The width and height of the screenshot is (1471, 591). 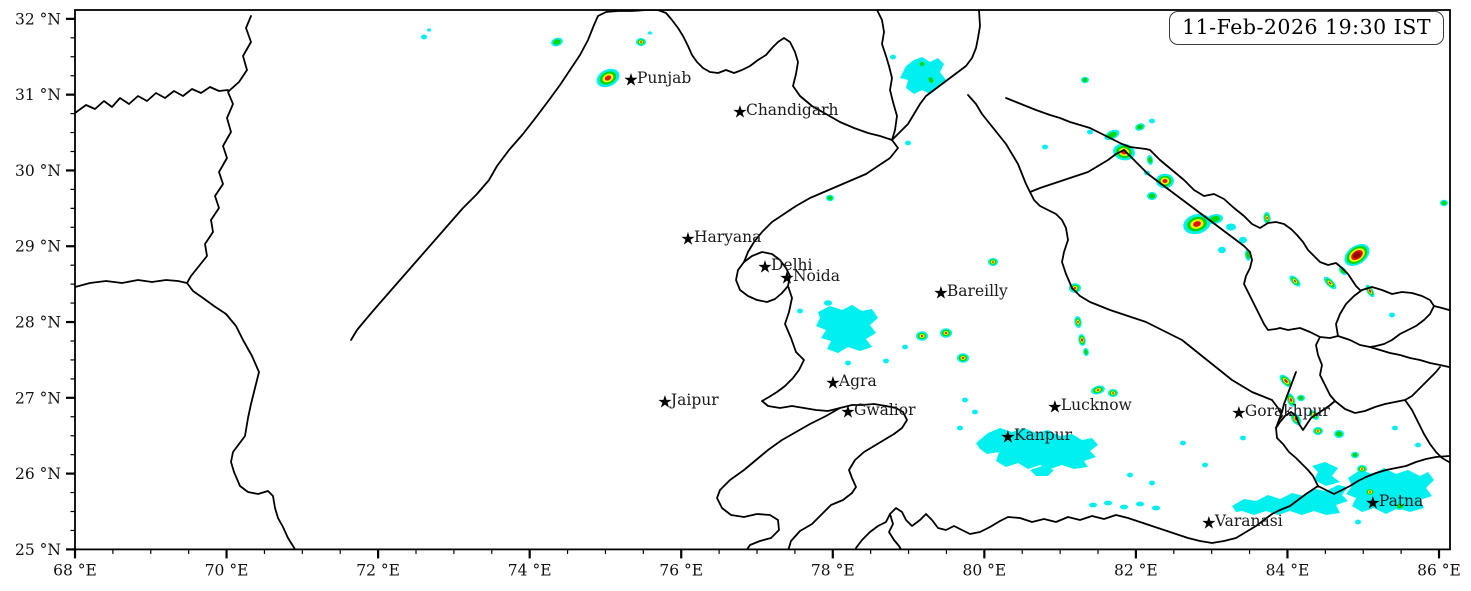 I want to click on city-marker-haryana: Haryana, so click(x=721, y=237).